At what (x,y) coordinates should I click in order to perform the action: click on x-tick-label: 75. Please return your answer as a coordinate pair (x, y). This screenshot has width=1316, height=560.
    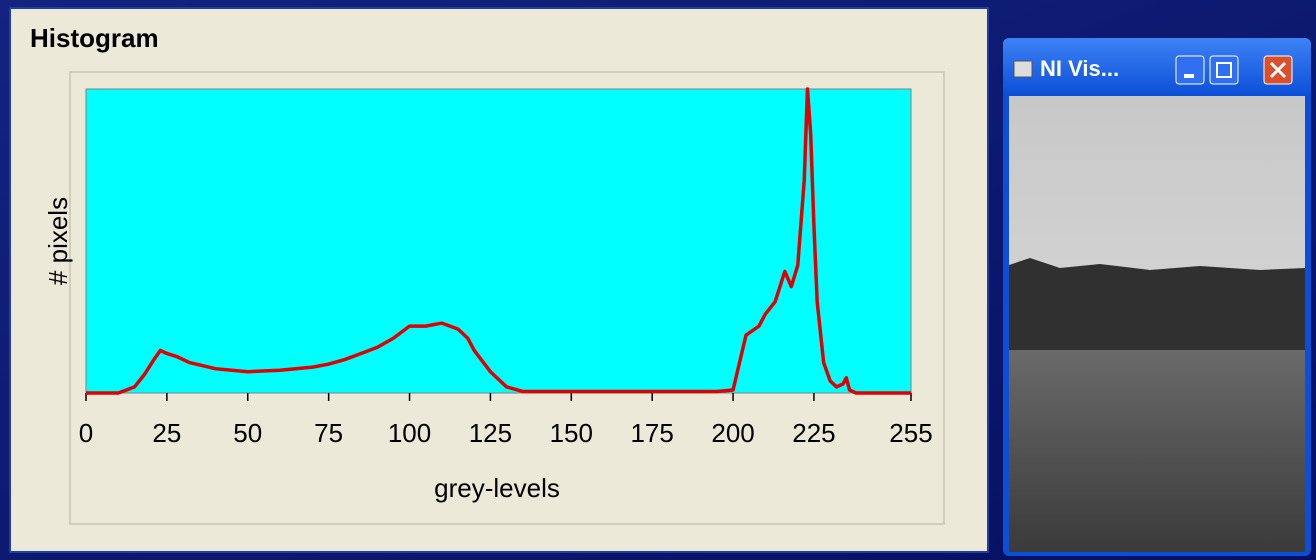
    Looking at the image, I should click on (328, 433).